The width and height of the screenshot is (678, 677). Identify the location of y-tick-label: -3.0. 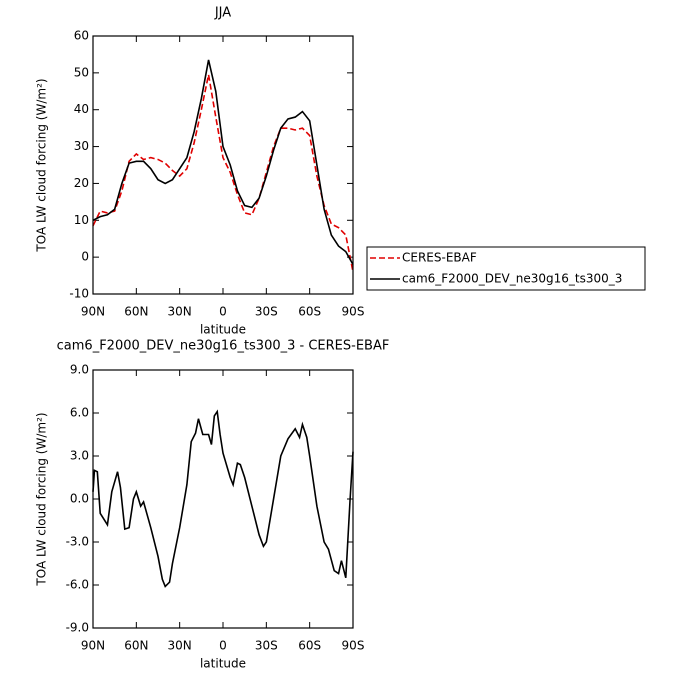
(77, 542).